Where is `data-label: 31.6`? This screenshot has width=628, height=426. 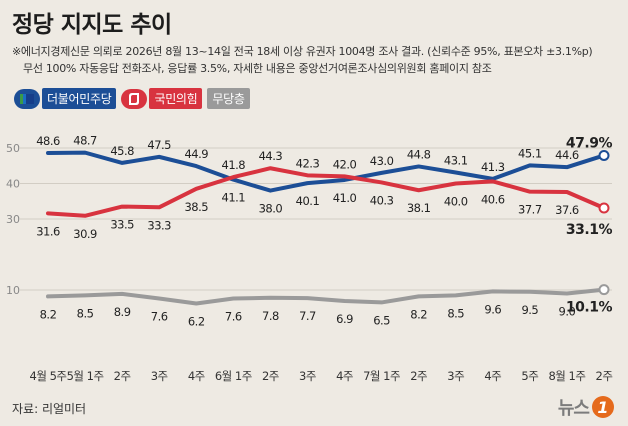 data-label: 31.6 is located at coordinates (48, 231).